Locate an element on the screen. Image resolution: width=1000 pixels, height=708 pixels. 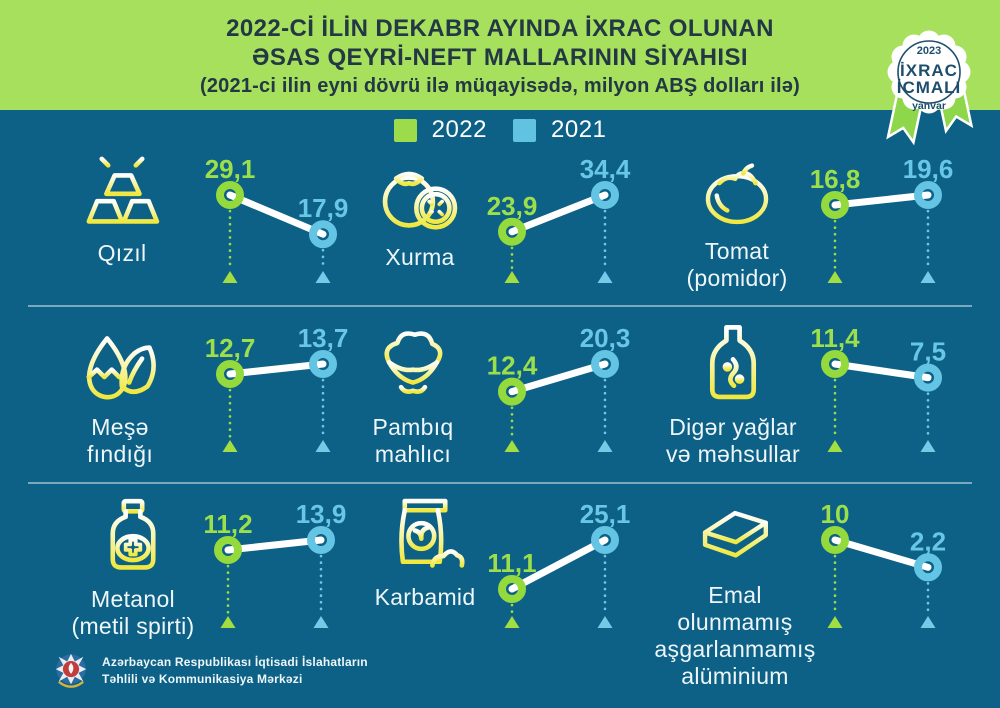
product-qizil: Qızıl is located at coordinates (122, 206).